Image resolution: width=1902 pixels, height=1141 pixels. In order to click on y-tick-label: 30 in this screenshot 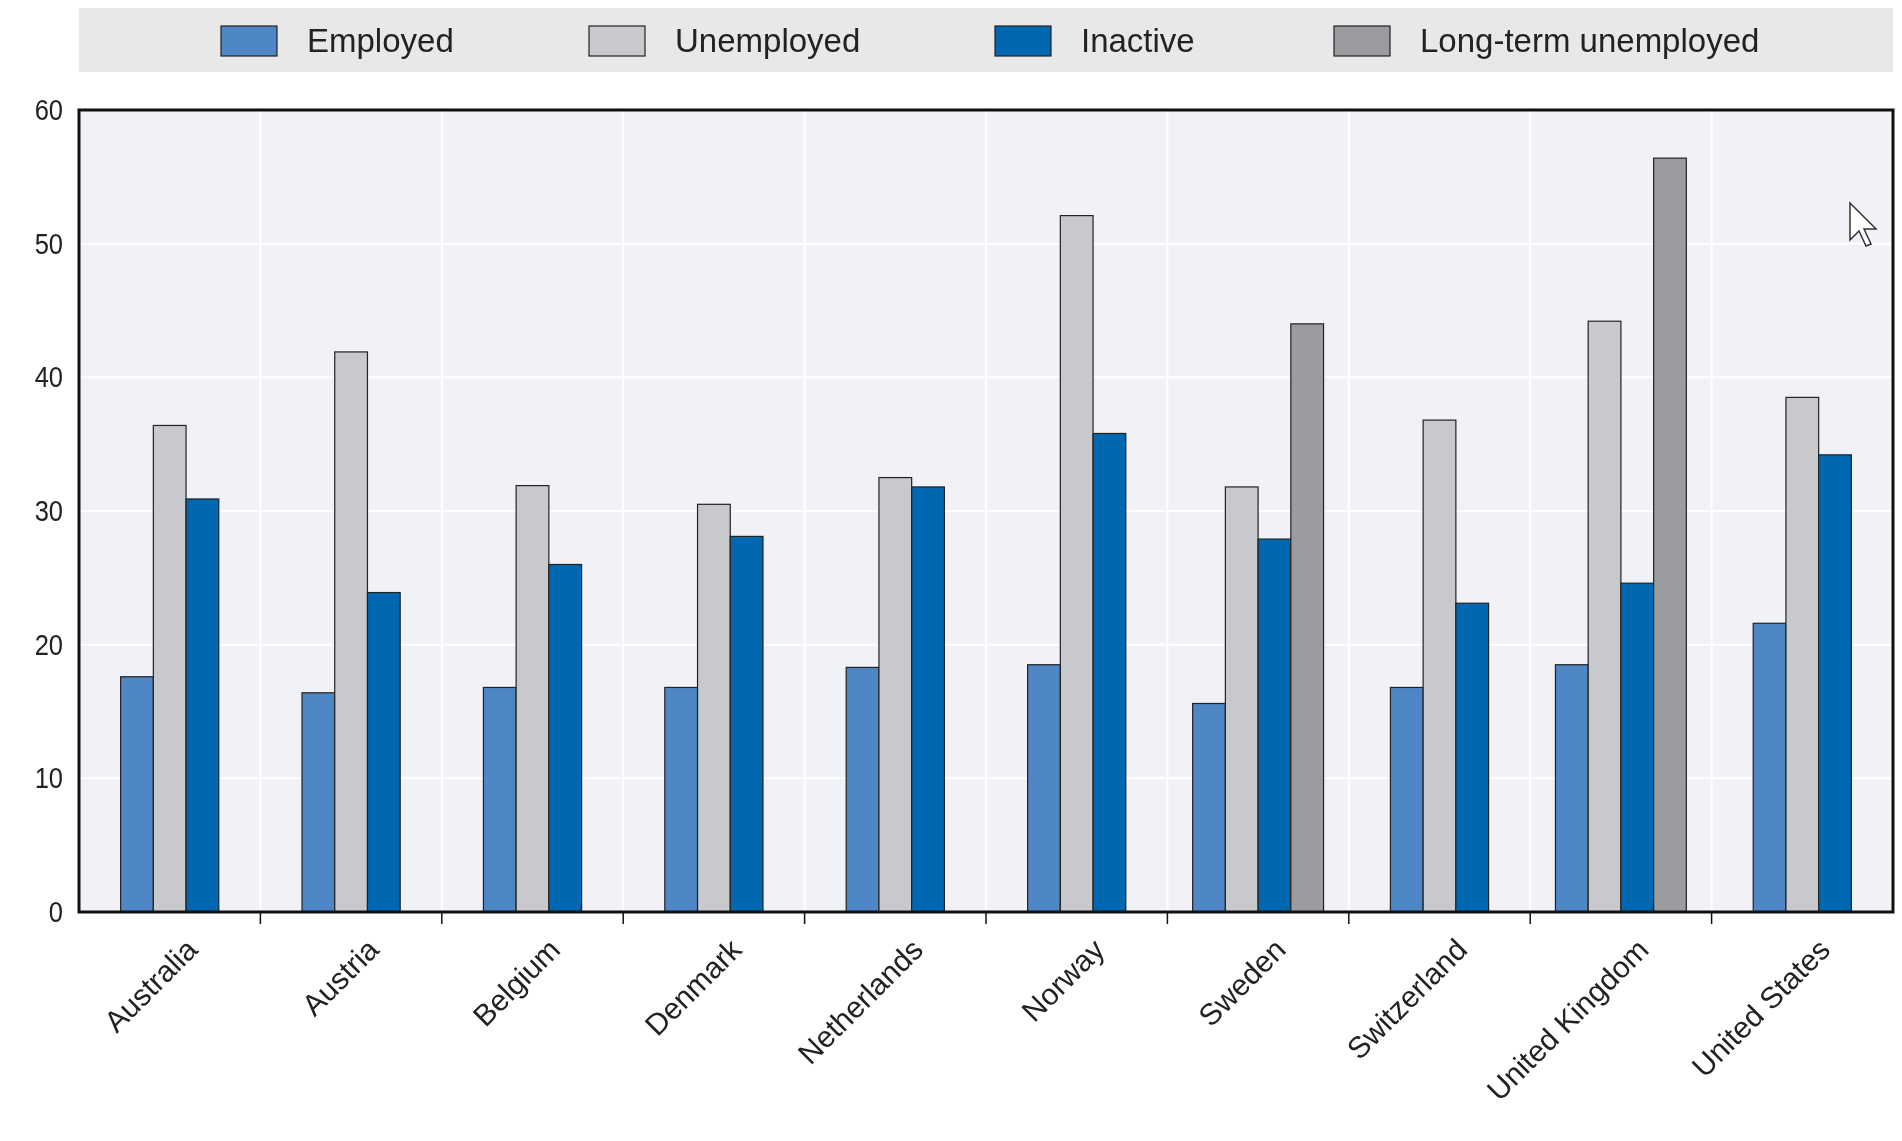, I will do `click(48, 511)`.